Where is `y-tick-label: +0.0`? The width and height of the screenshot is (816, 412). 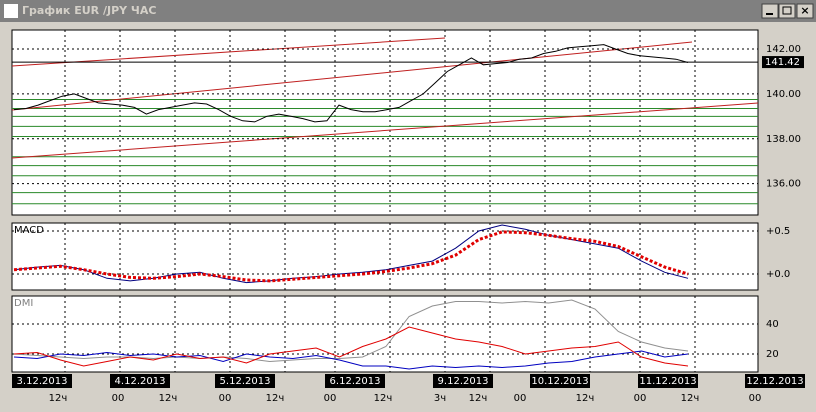 y-tick-label: +0.0 is located at coordinates (778, 274).